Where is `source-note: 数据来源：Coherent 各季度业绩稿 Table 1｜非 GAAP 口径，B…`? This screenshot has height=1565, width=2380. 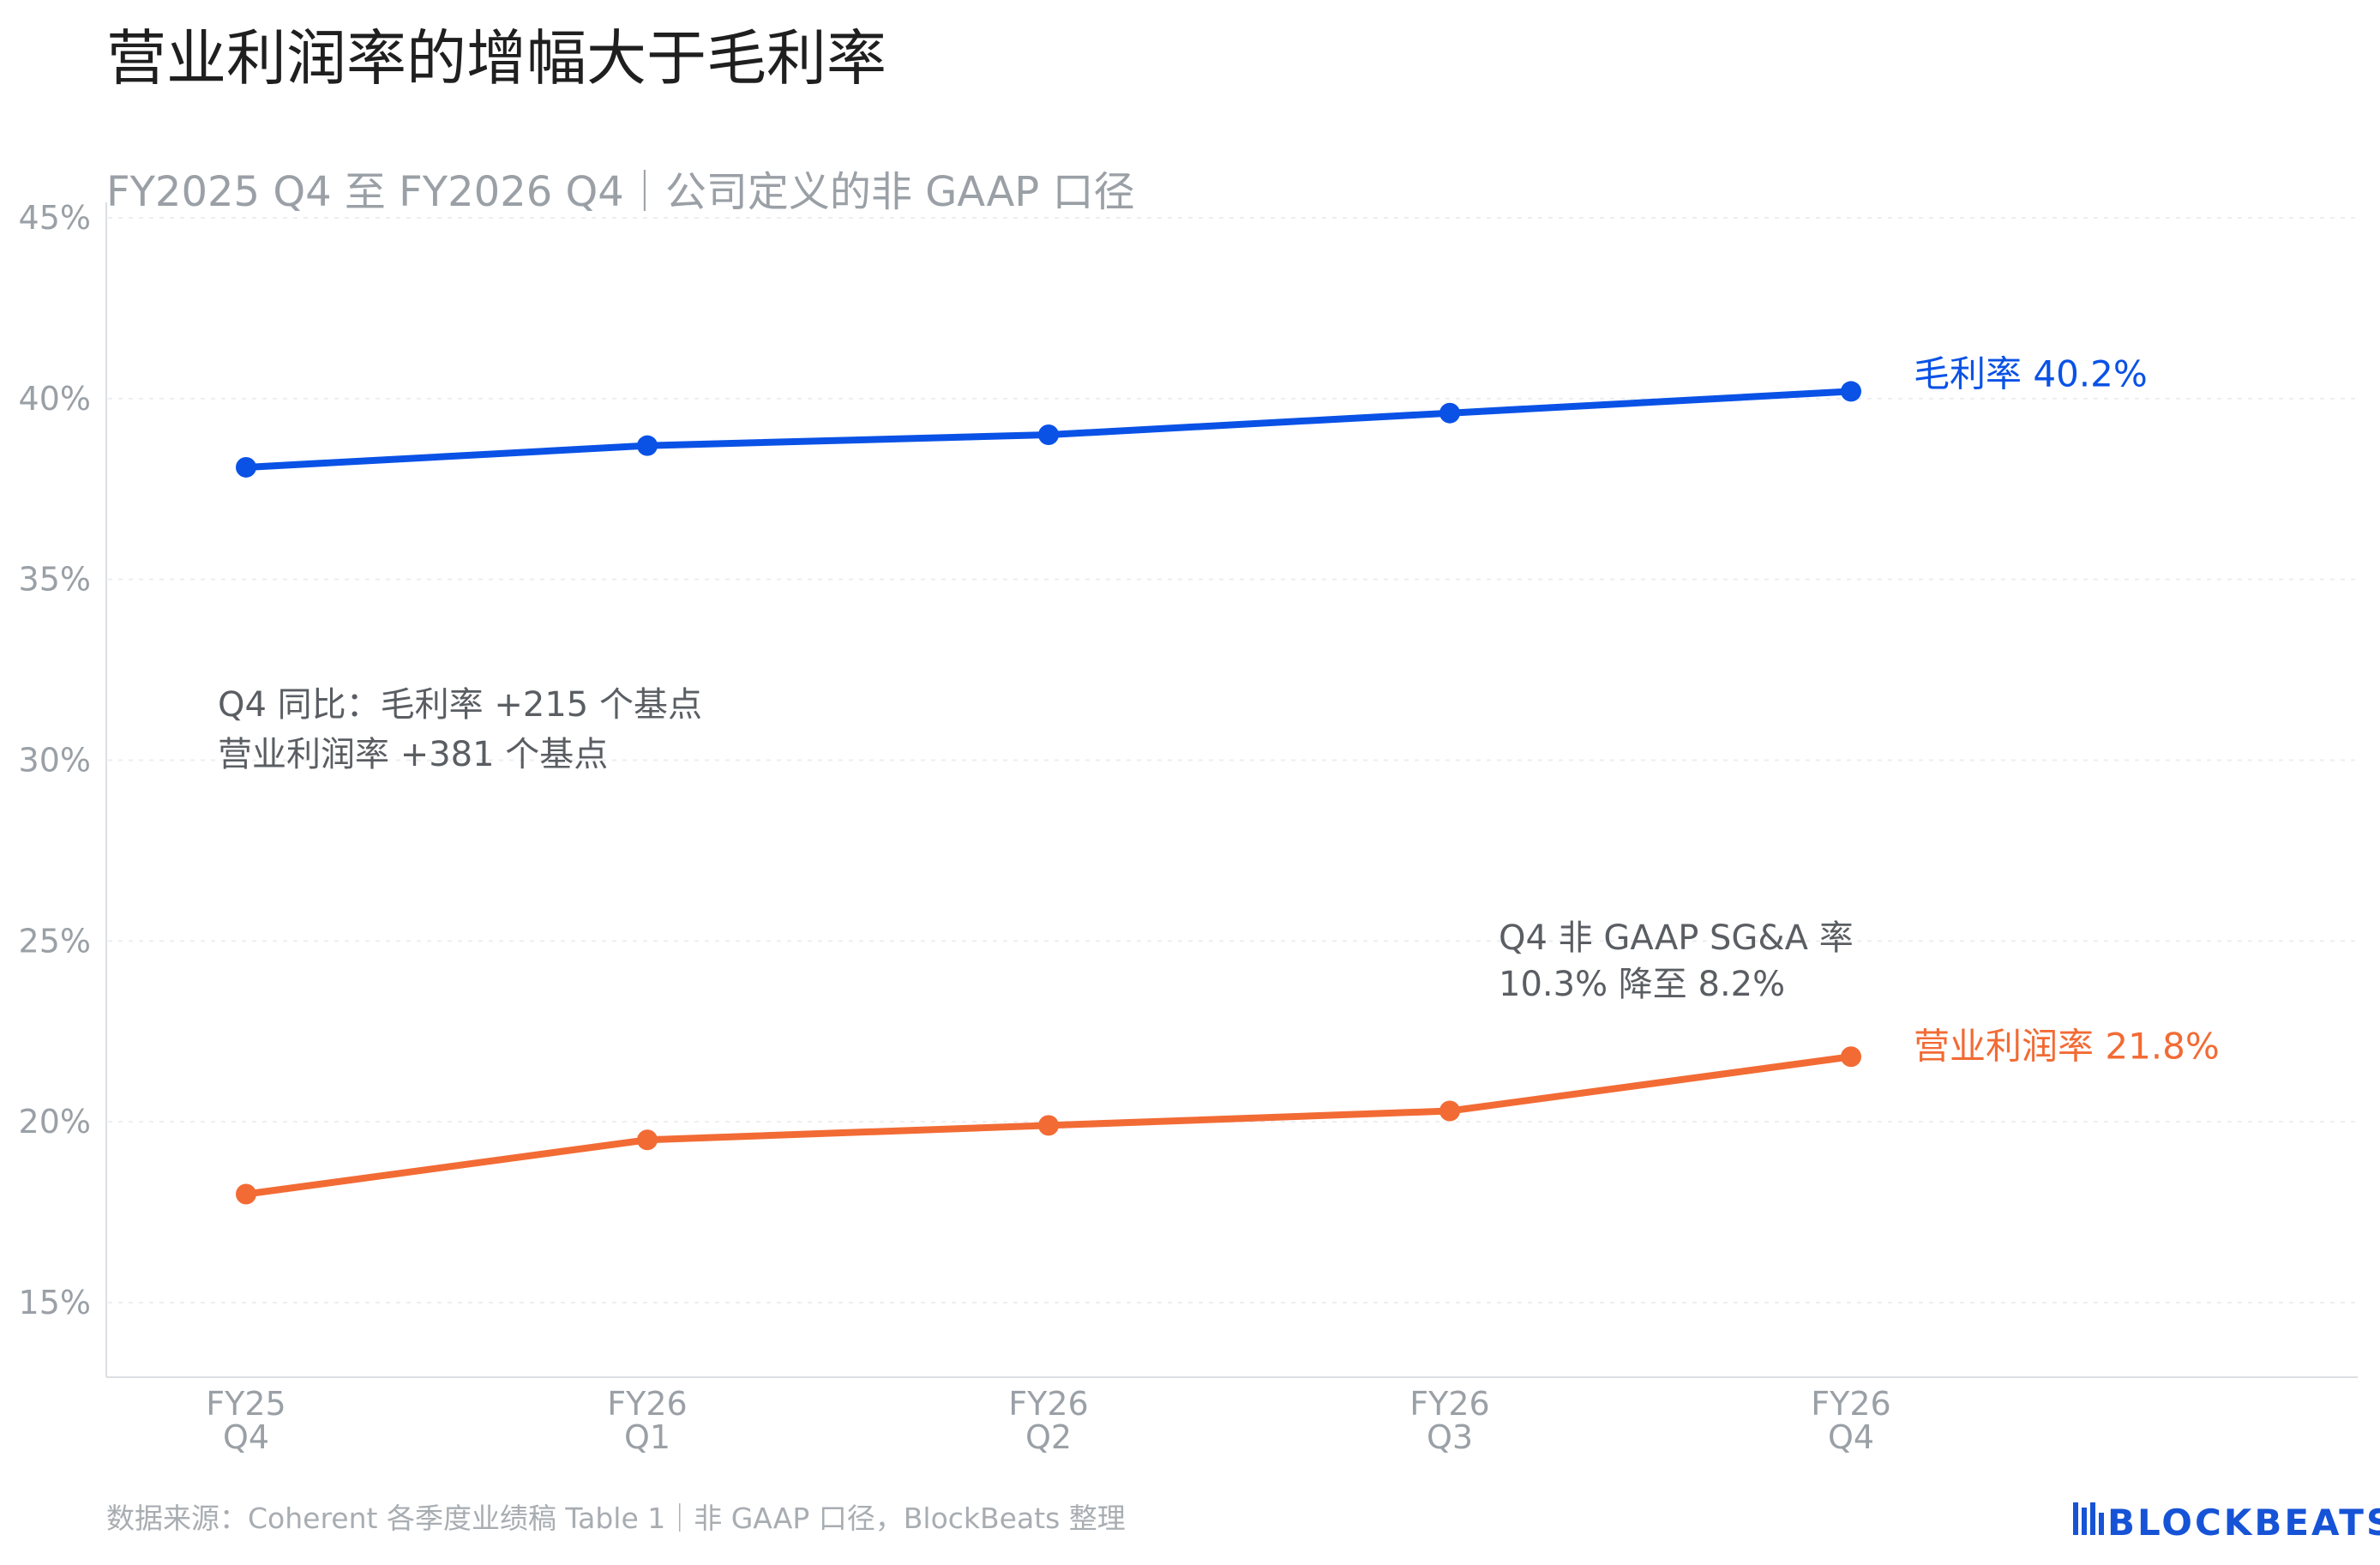 source-note: 数据来源：Coherent 各季度业绩稿 Table 1｜非 GAAP 口径，B… is located at coordinates (616, 1518).